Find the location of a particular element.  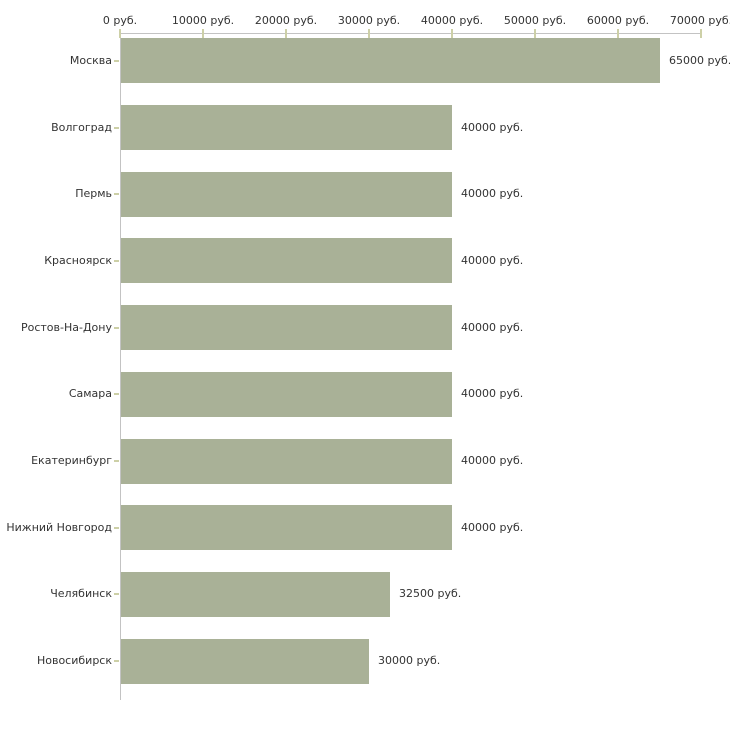

category-label: Волгоград is located at coordinates (81, 127).